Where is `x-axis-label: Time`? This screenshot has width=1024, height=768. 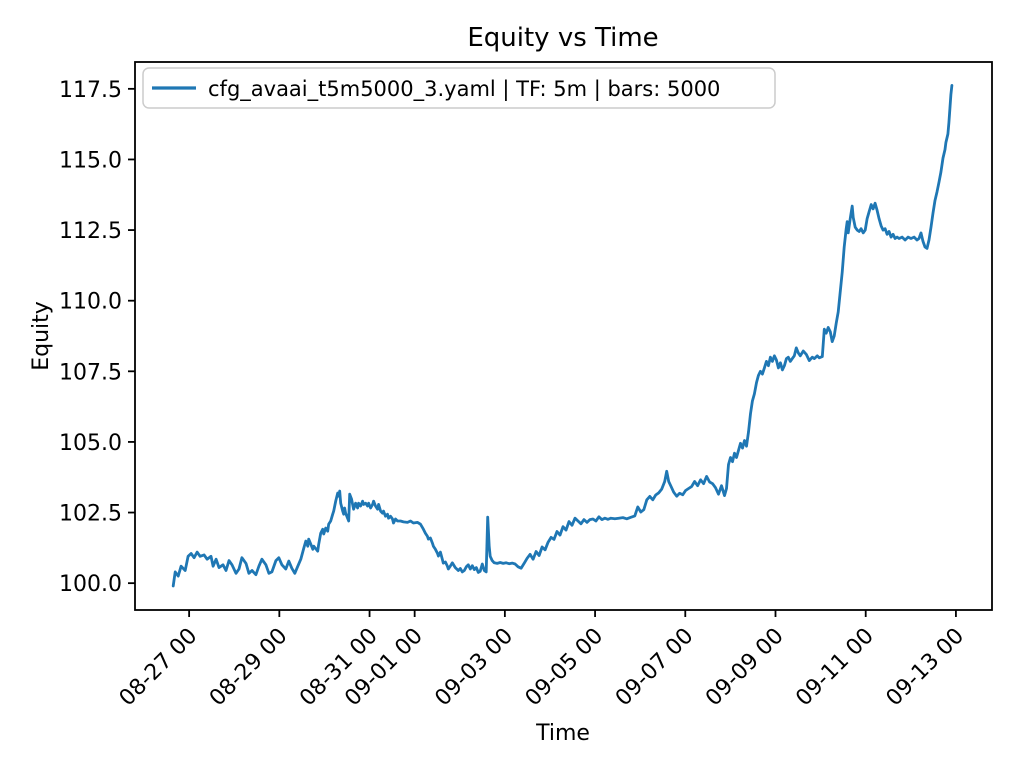 x-axis-label: Time is located at coordinates (562, 733).